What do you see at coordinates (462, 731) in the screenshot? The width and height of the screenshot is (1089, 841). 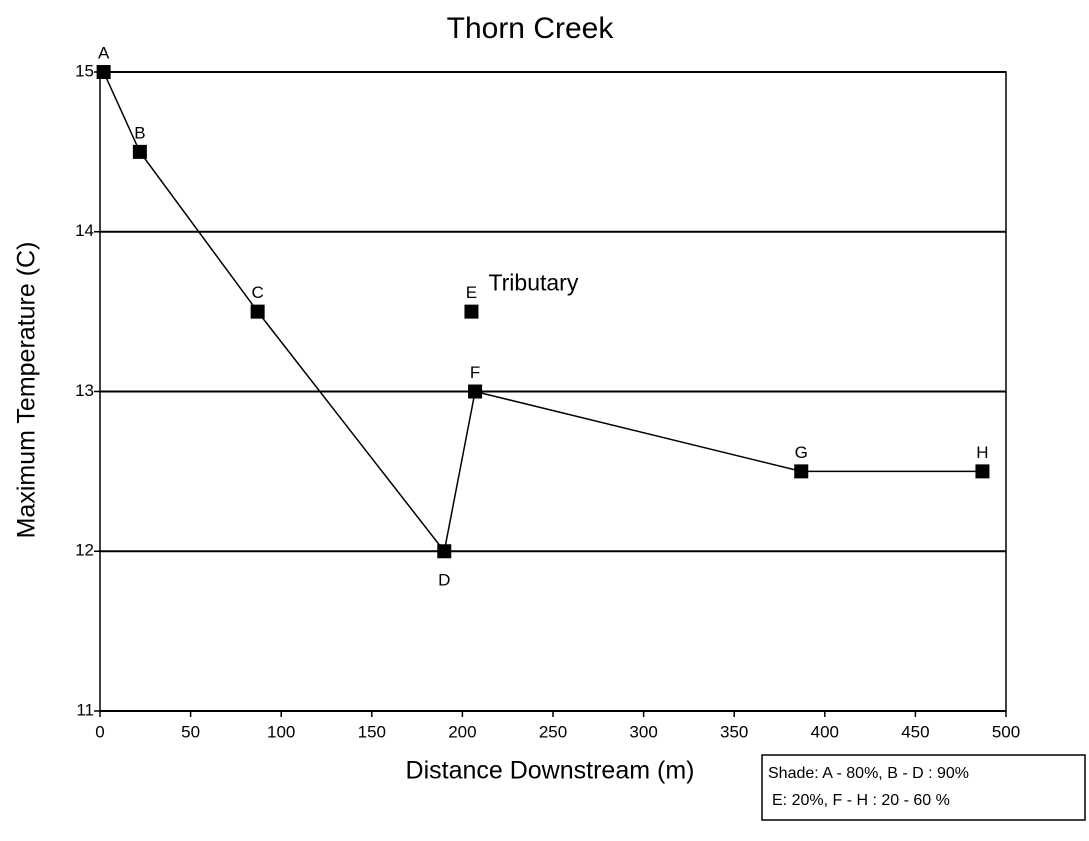 I see `x-tick-label: 200` at bounding box center [462, 731].